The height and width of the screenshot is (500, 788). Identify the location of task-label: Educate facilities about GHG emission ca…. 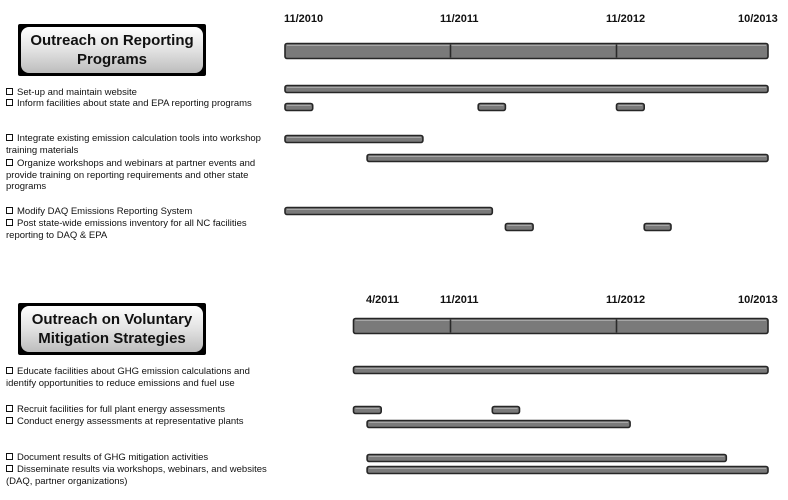
(128, 377).